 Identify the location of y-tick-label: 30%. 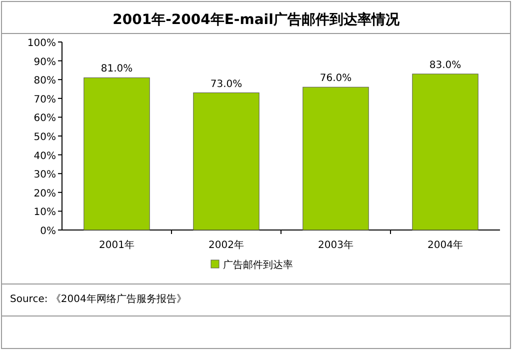
(45, 175).